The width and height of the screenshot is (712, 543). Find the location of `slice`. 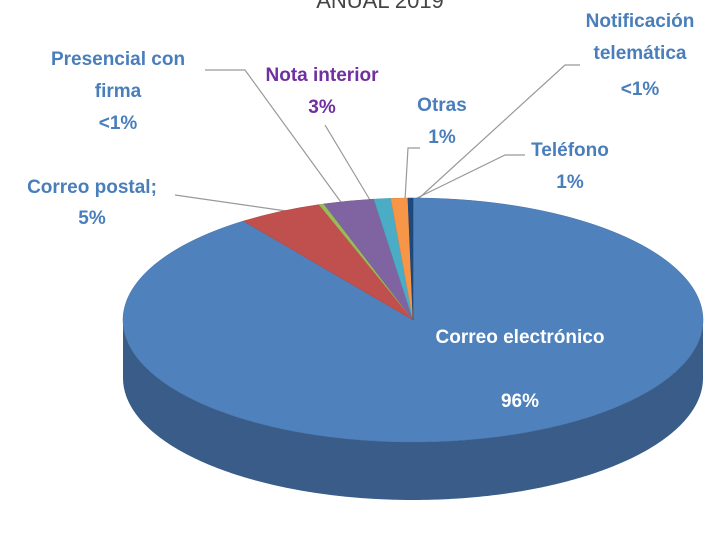

slice is located at coordinates (410, 259).